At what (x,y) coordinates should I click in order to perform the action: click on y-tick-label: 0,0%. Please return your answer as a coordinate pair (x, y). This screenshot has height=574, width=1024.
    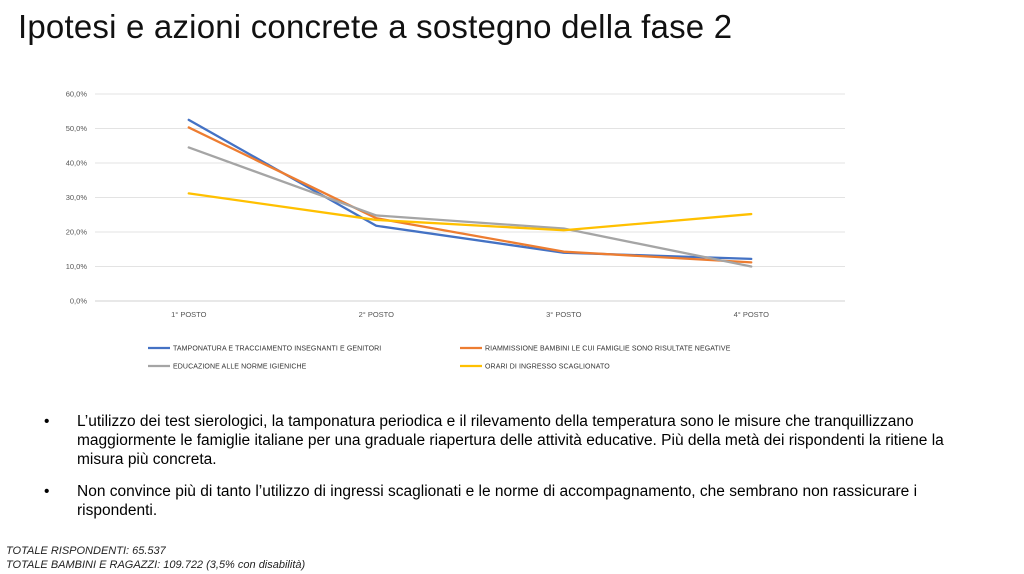
    Looking at the image, I should click on (78, 301).